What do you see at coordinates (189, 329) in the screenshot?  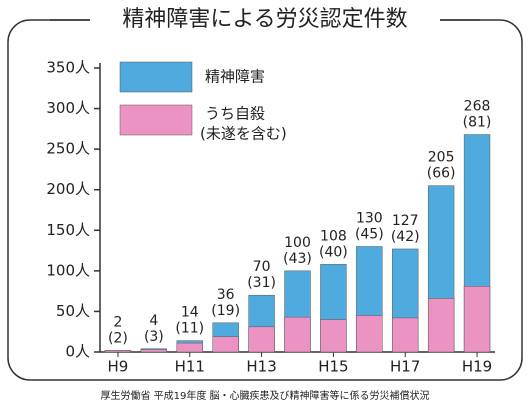 I see `value-label: (11)` at bounding box center [189, 329].